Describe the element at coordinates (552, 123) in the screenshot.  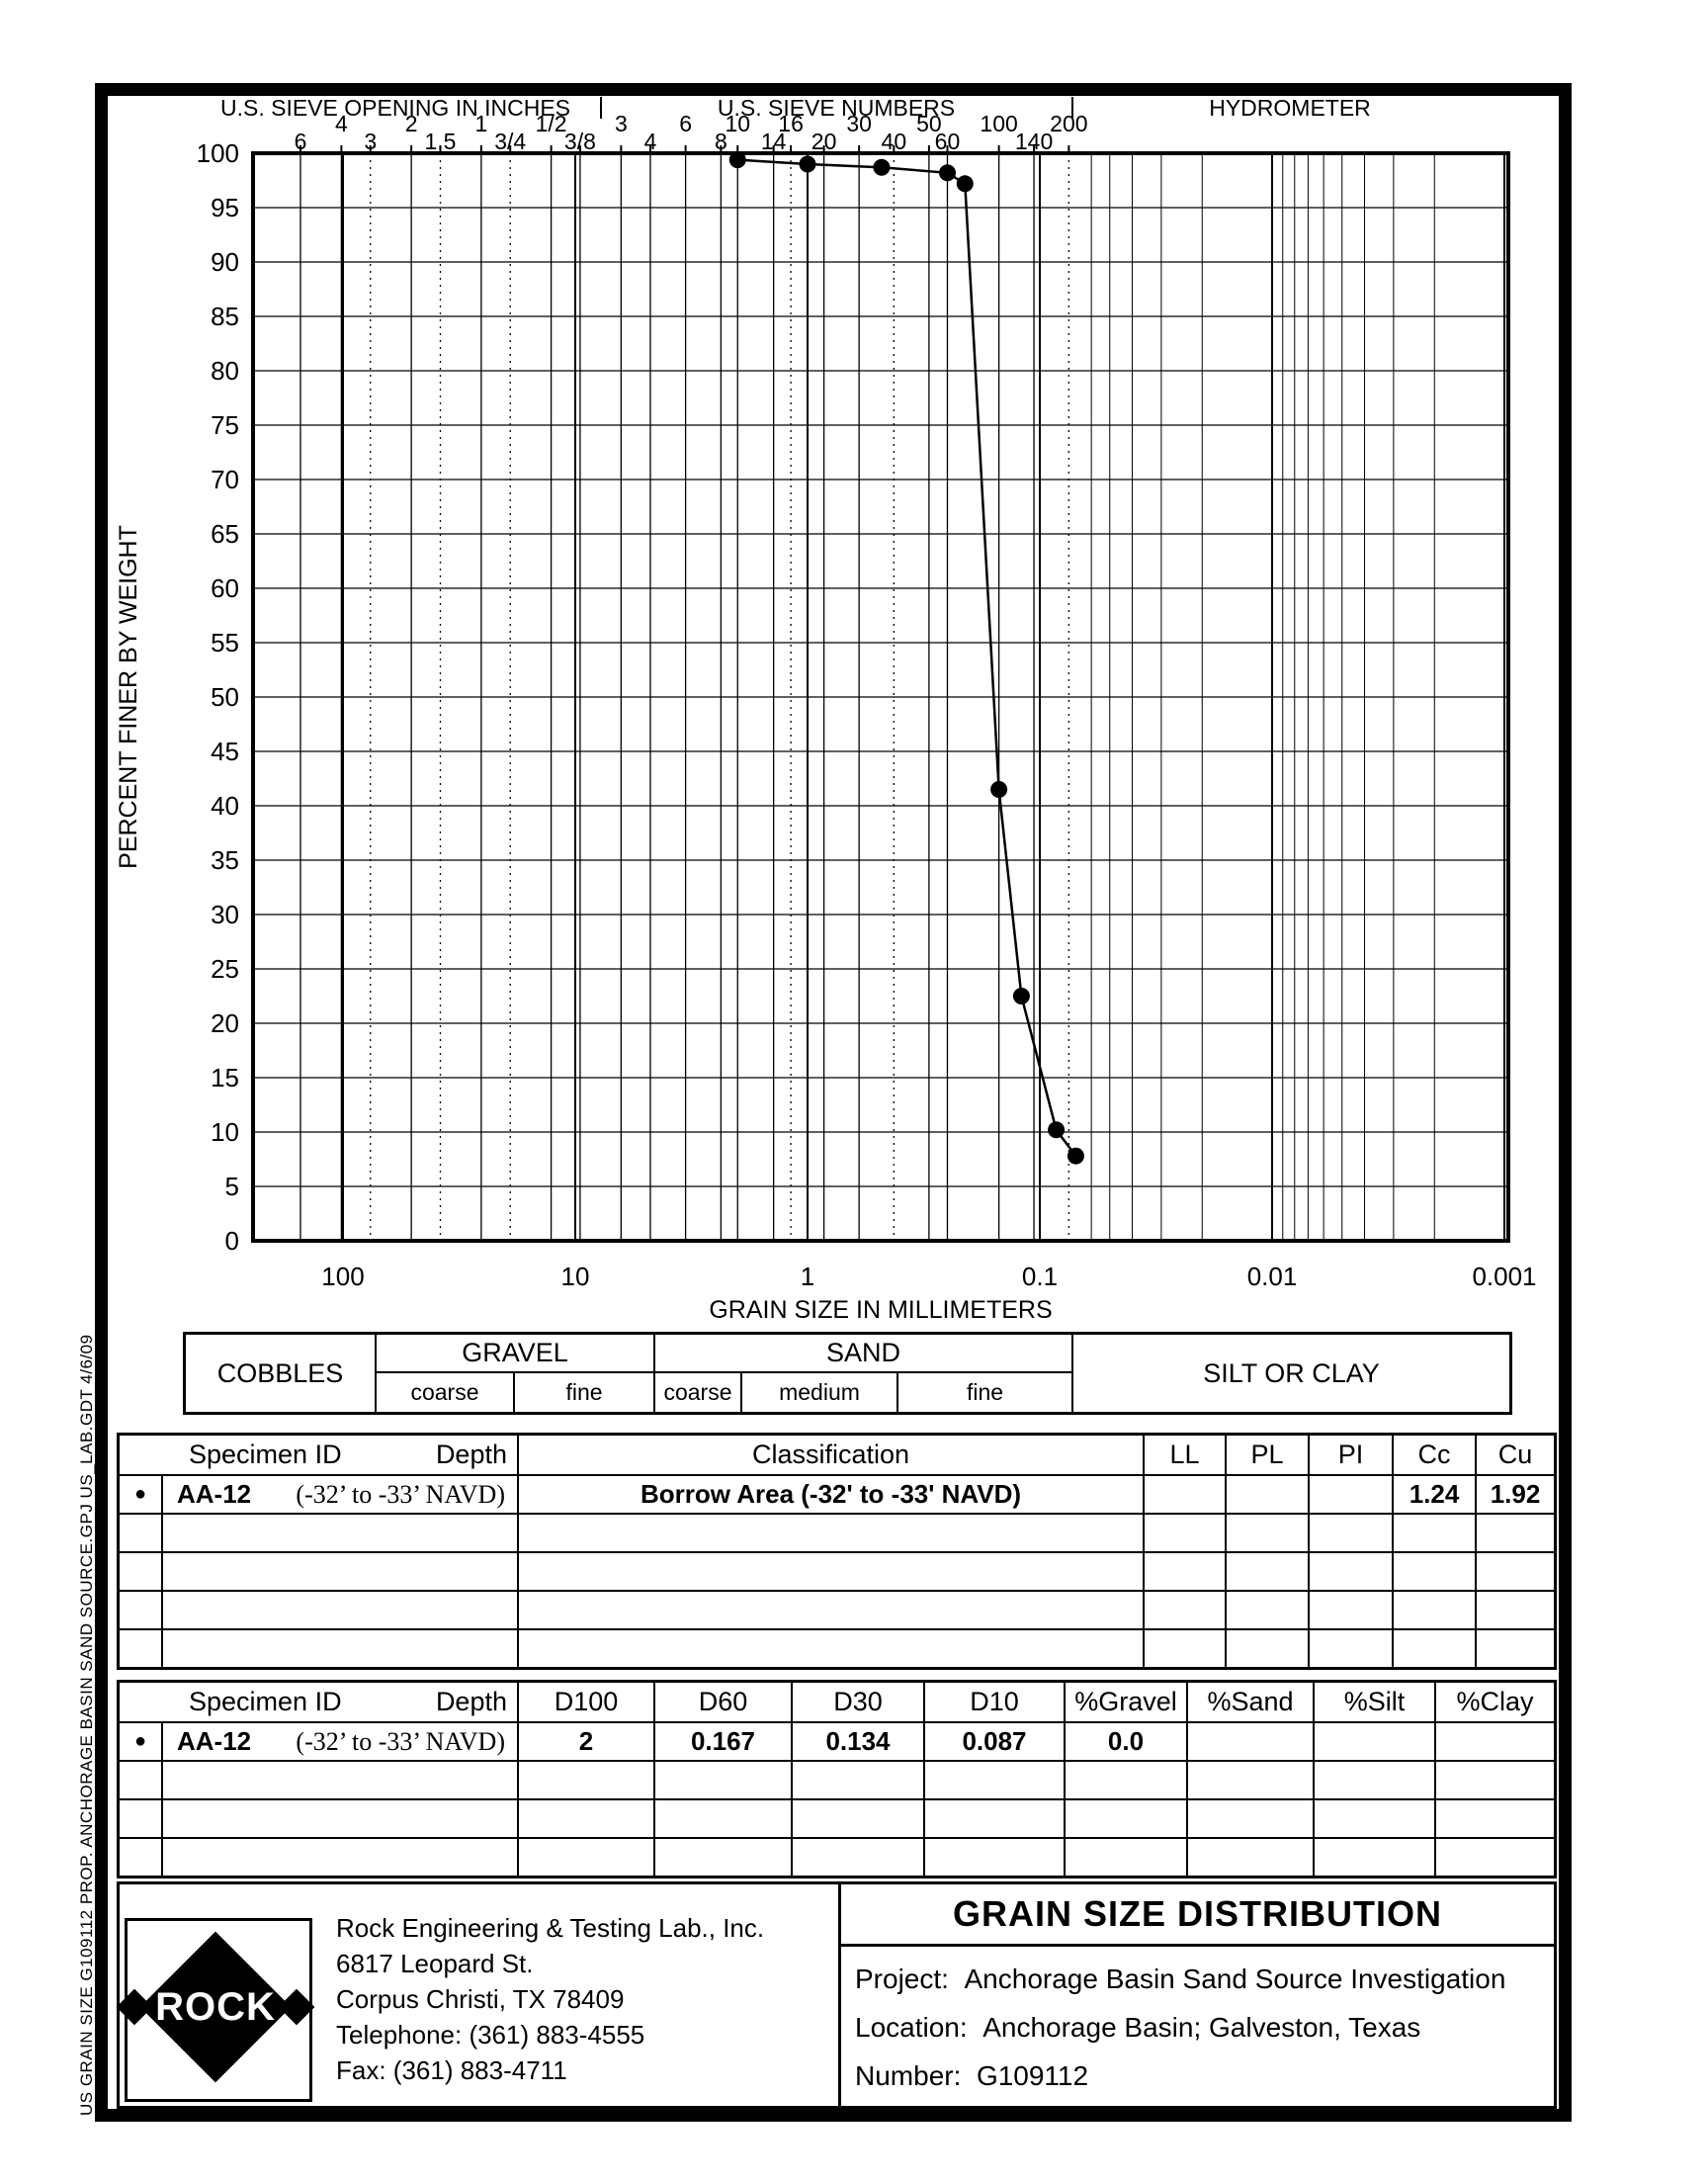
I see `svg-text: 1/2` at that location.